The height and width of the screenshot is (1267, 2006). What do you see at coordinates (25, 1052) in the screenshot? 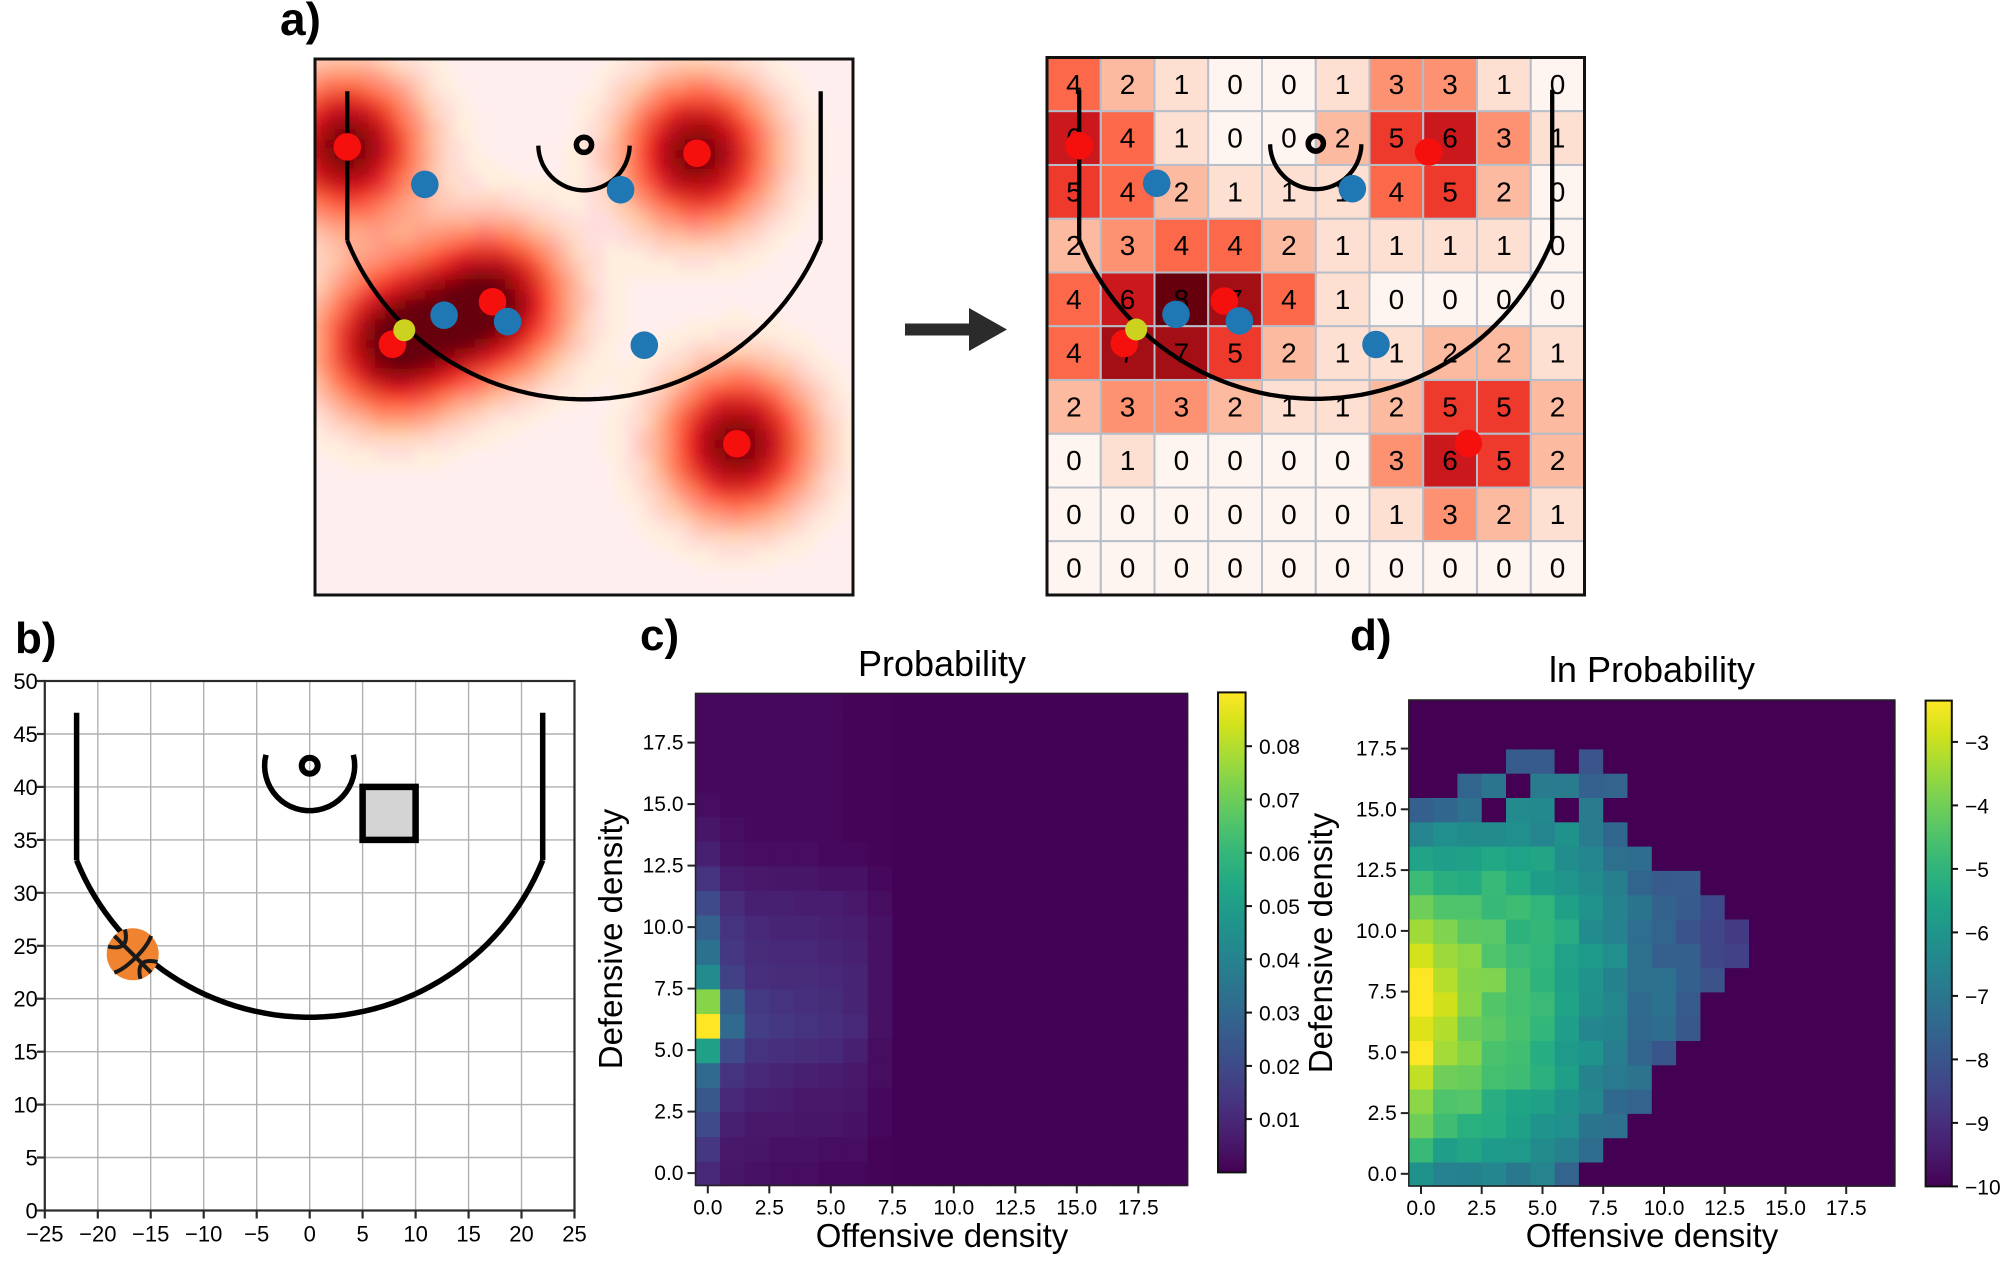
I see `svg-text: 15` at bounding box center [25, 1052].